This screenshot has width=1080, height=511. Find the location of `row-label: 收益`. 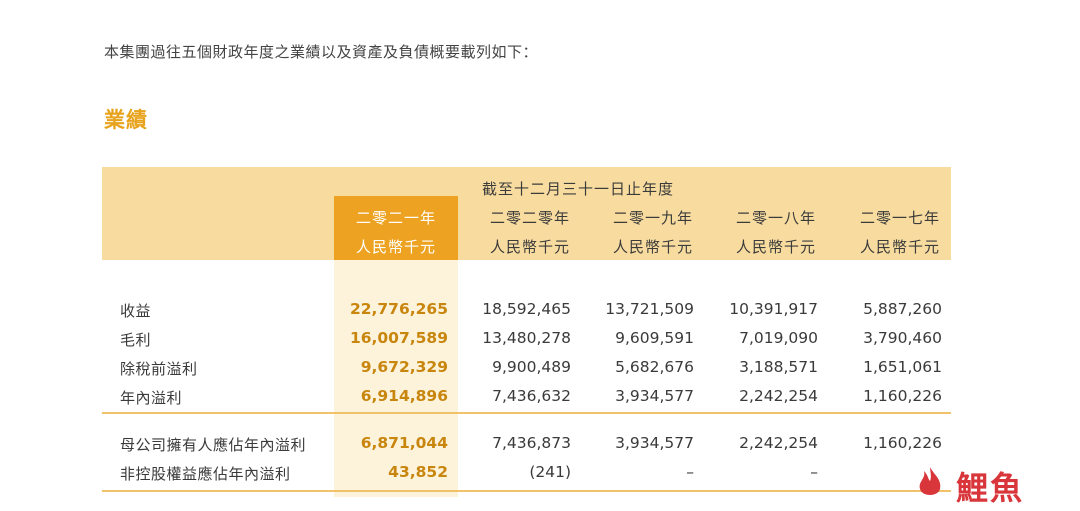

row-label: 收益 is located at coordinates (136, 311).